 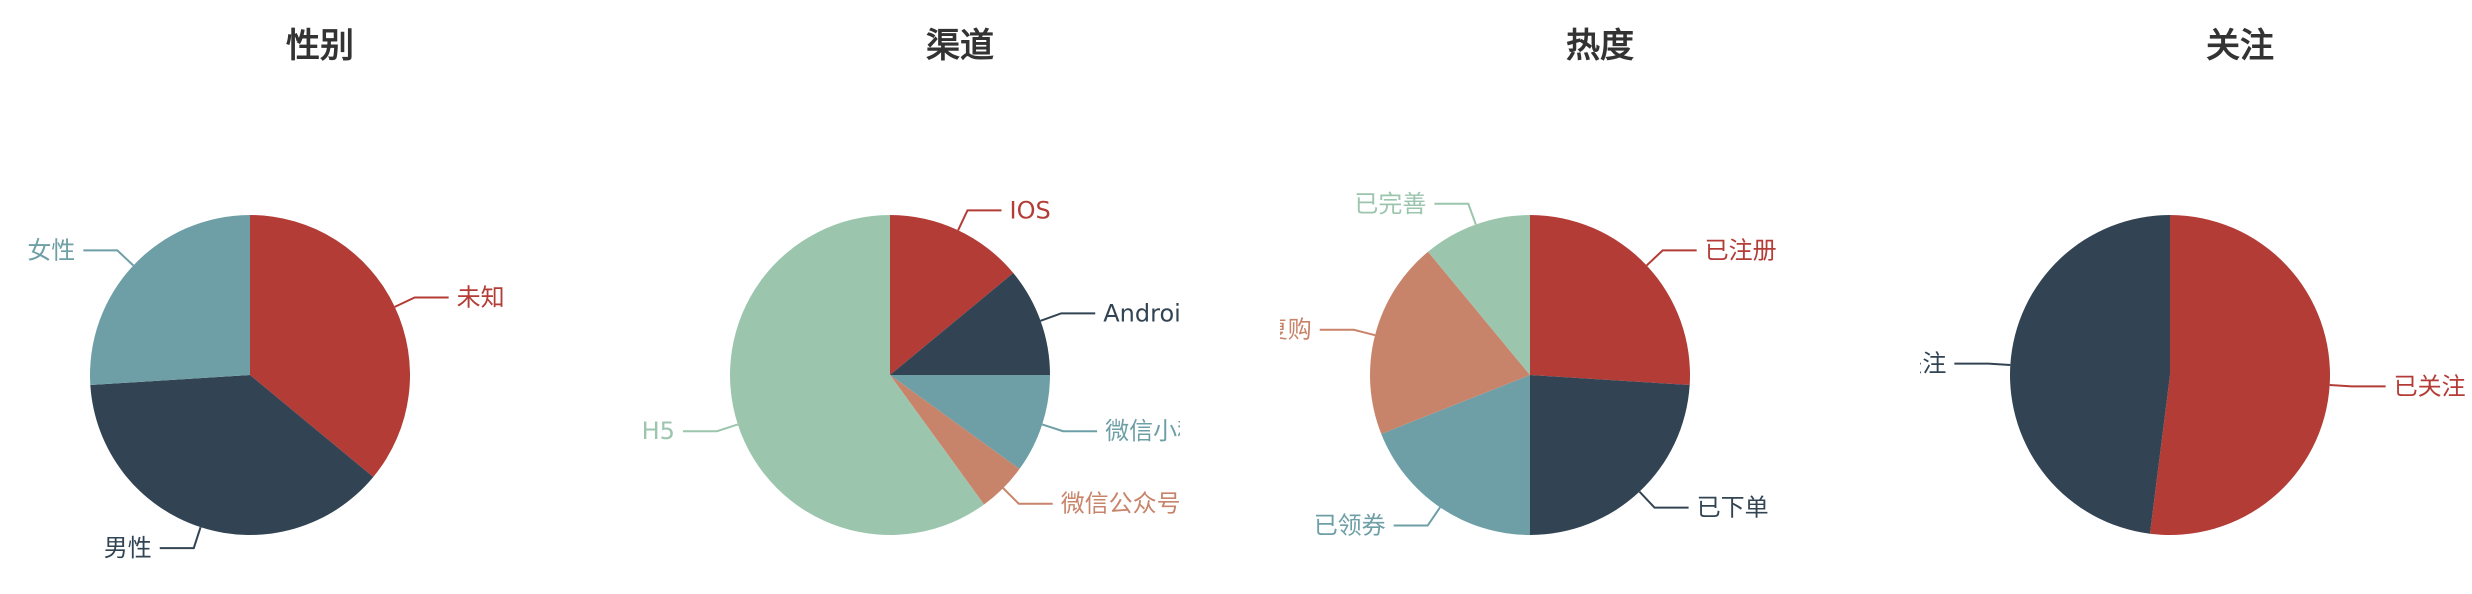 I want to click on pie-svg: 已关注 未关注, so click(x=2193, y=375).